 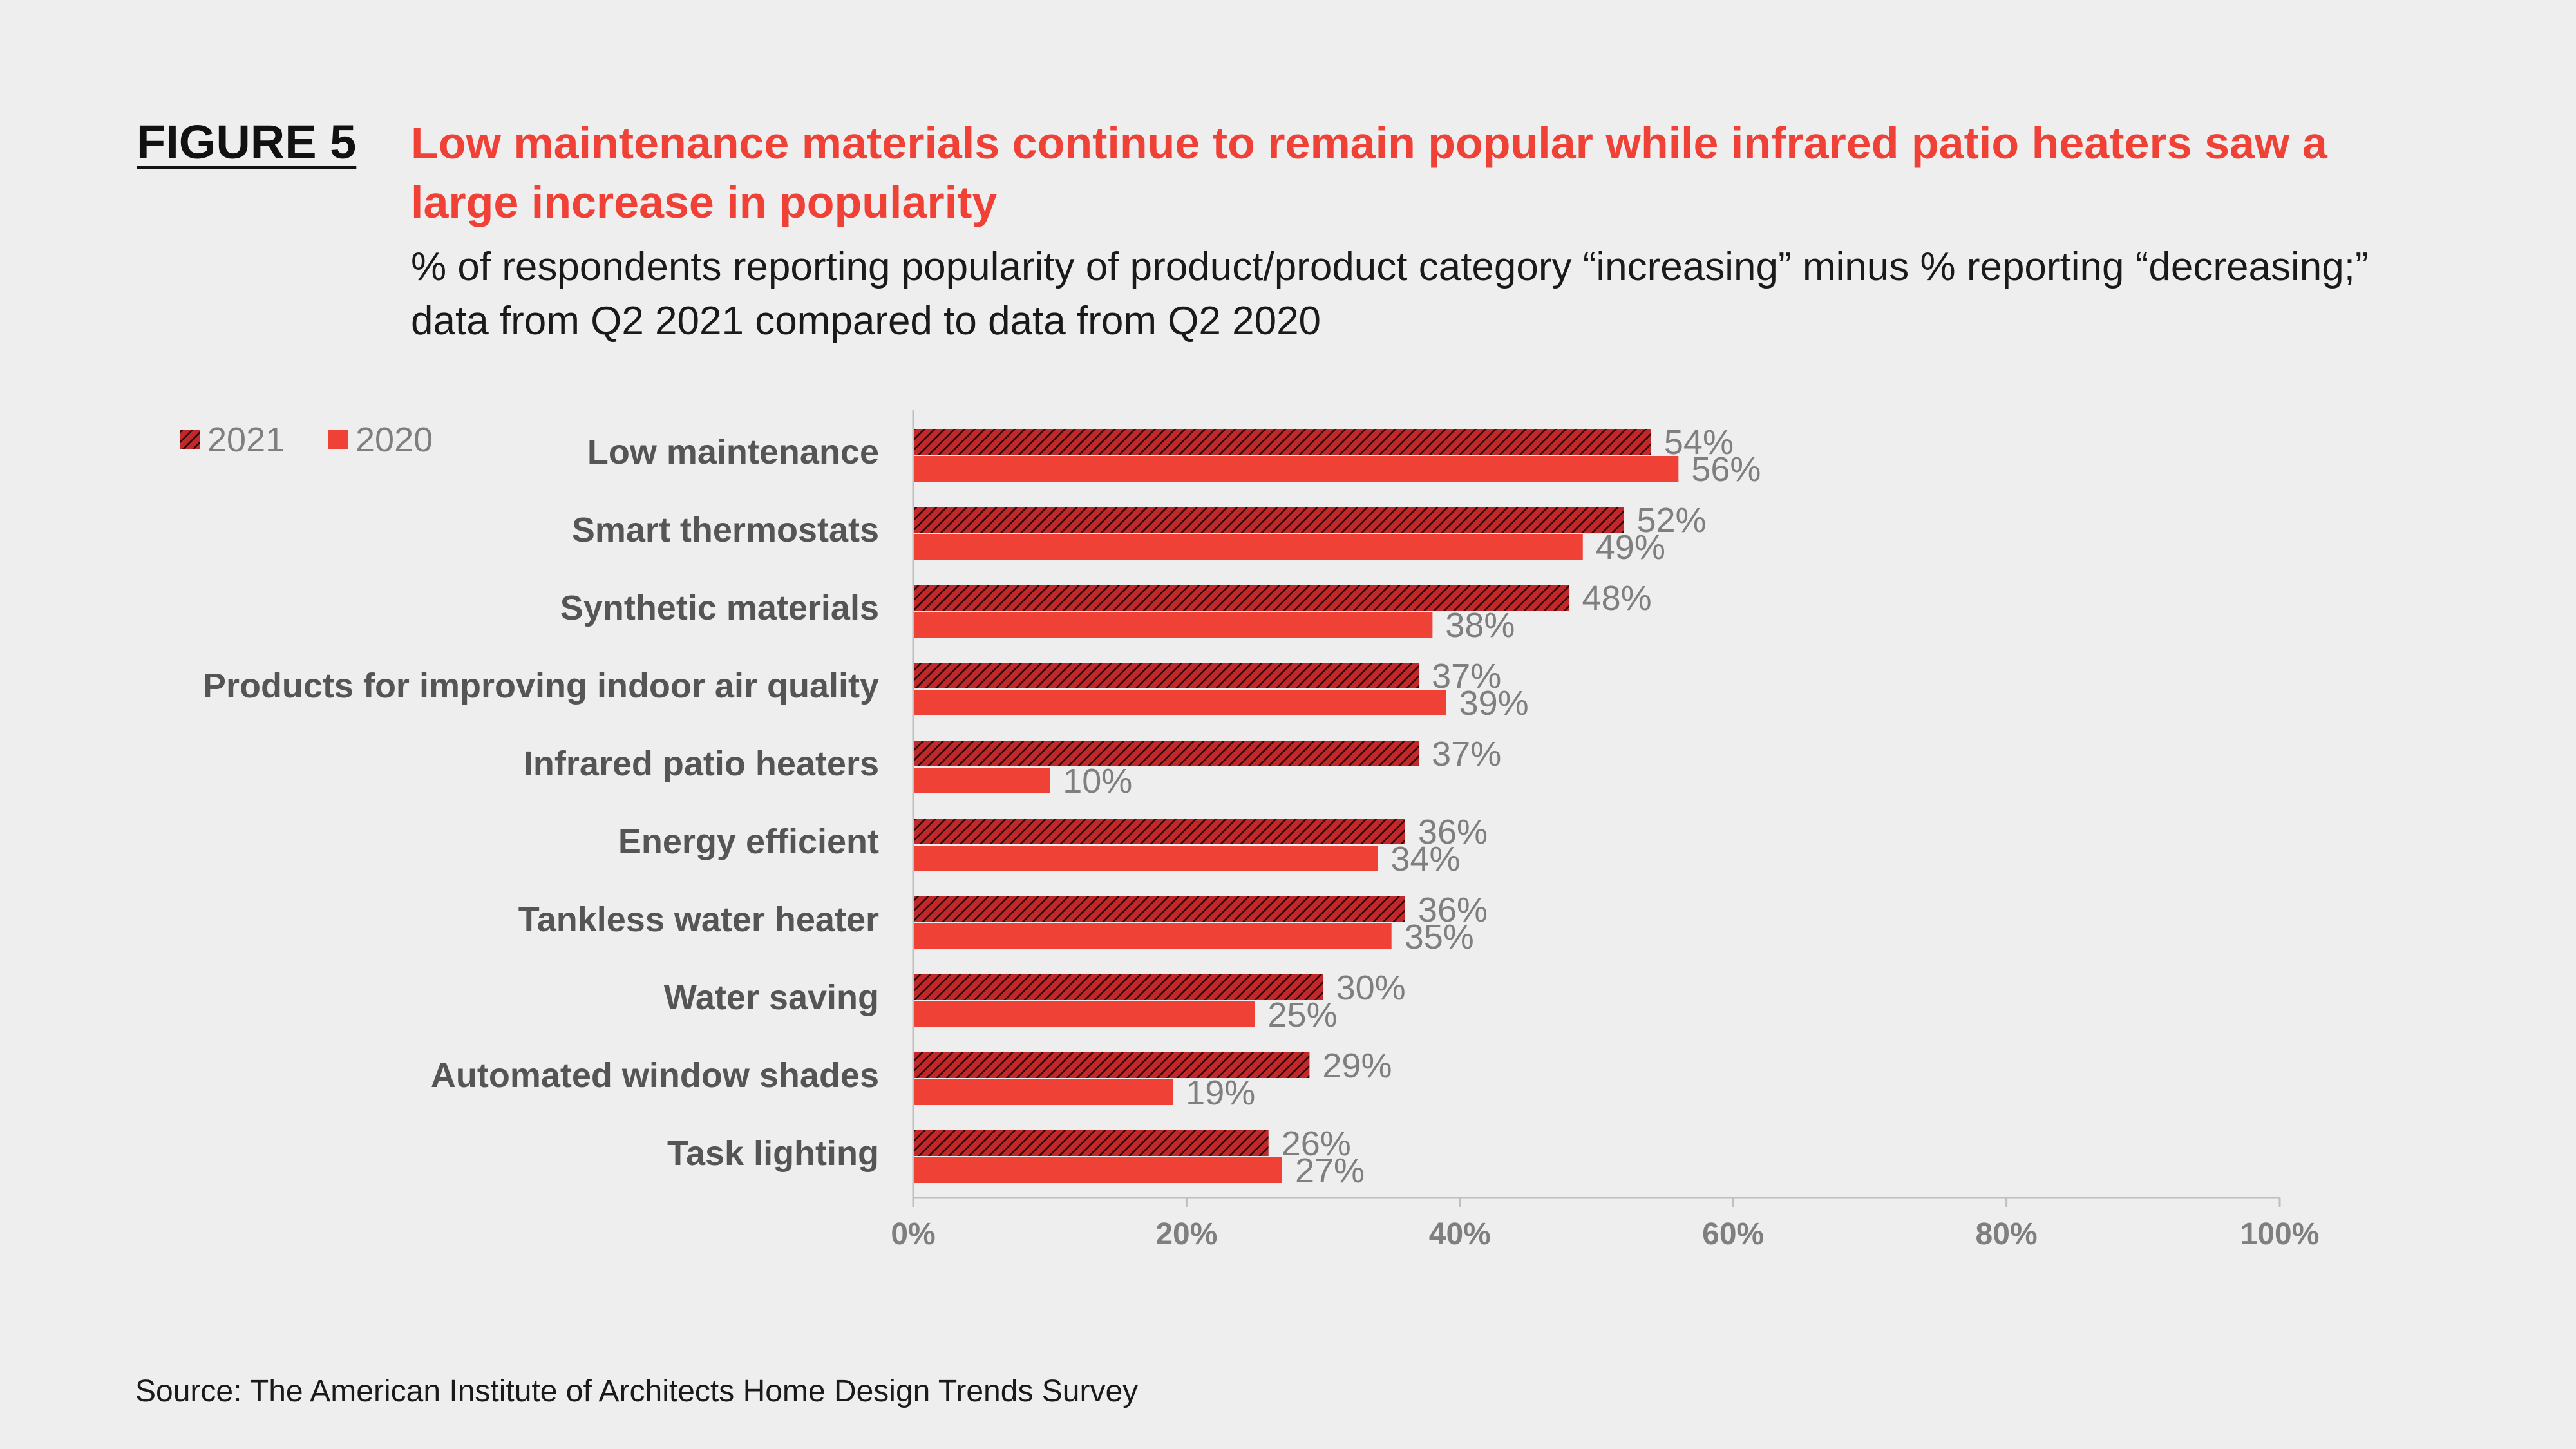 What do you see at coordinates (1733, 1234) in the screenshot?
I see `x-tick-label: 60%` at bounding box center [1733, 1234].